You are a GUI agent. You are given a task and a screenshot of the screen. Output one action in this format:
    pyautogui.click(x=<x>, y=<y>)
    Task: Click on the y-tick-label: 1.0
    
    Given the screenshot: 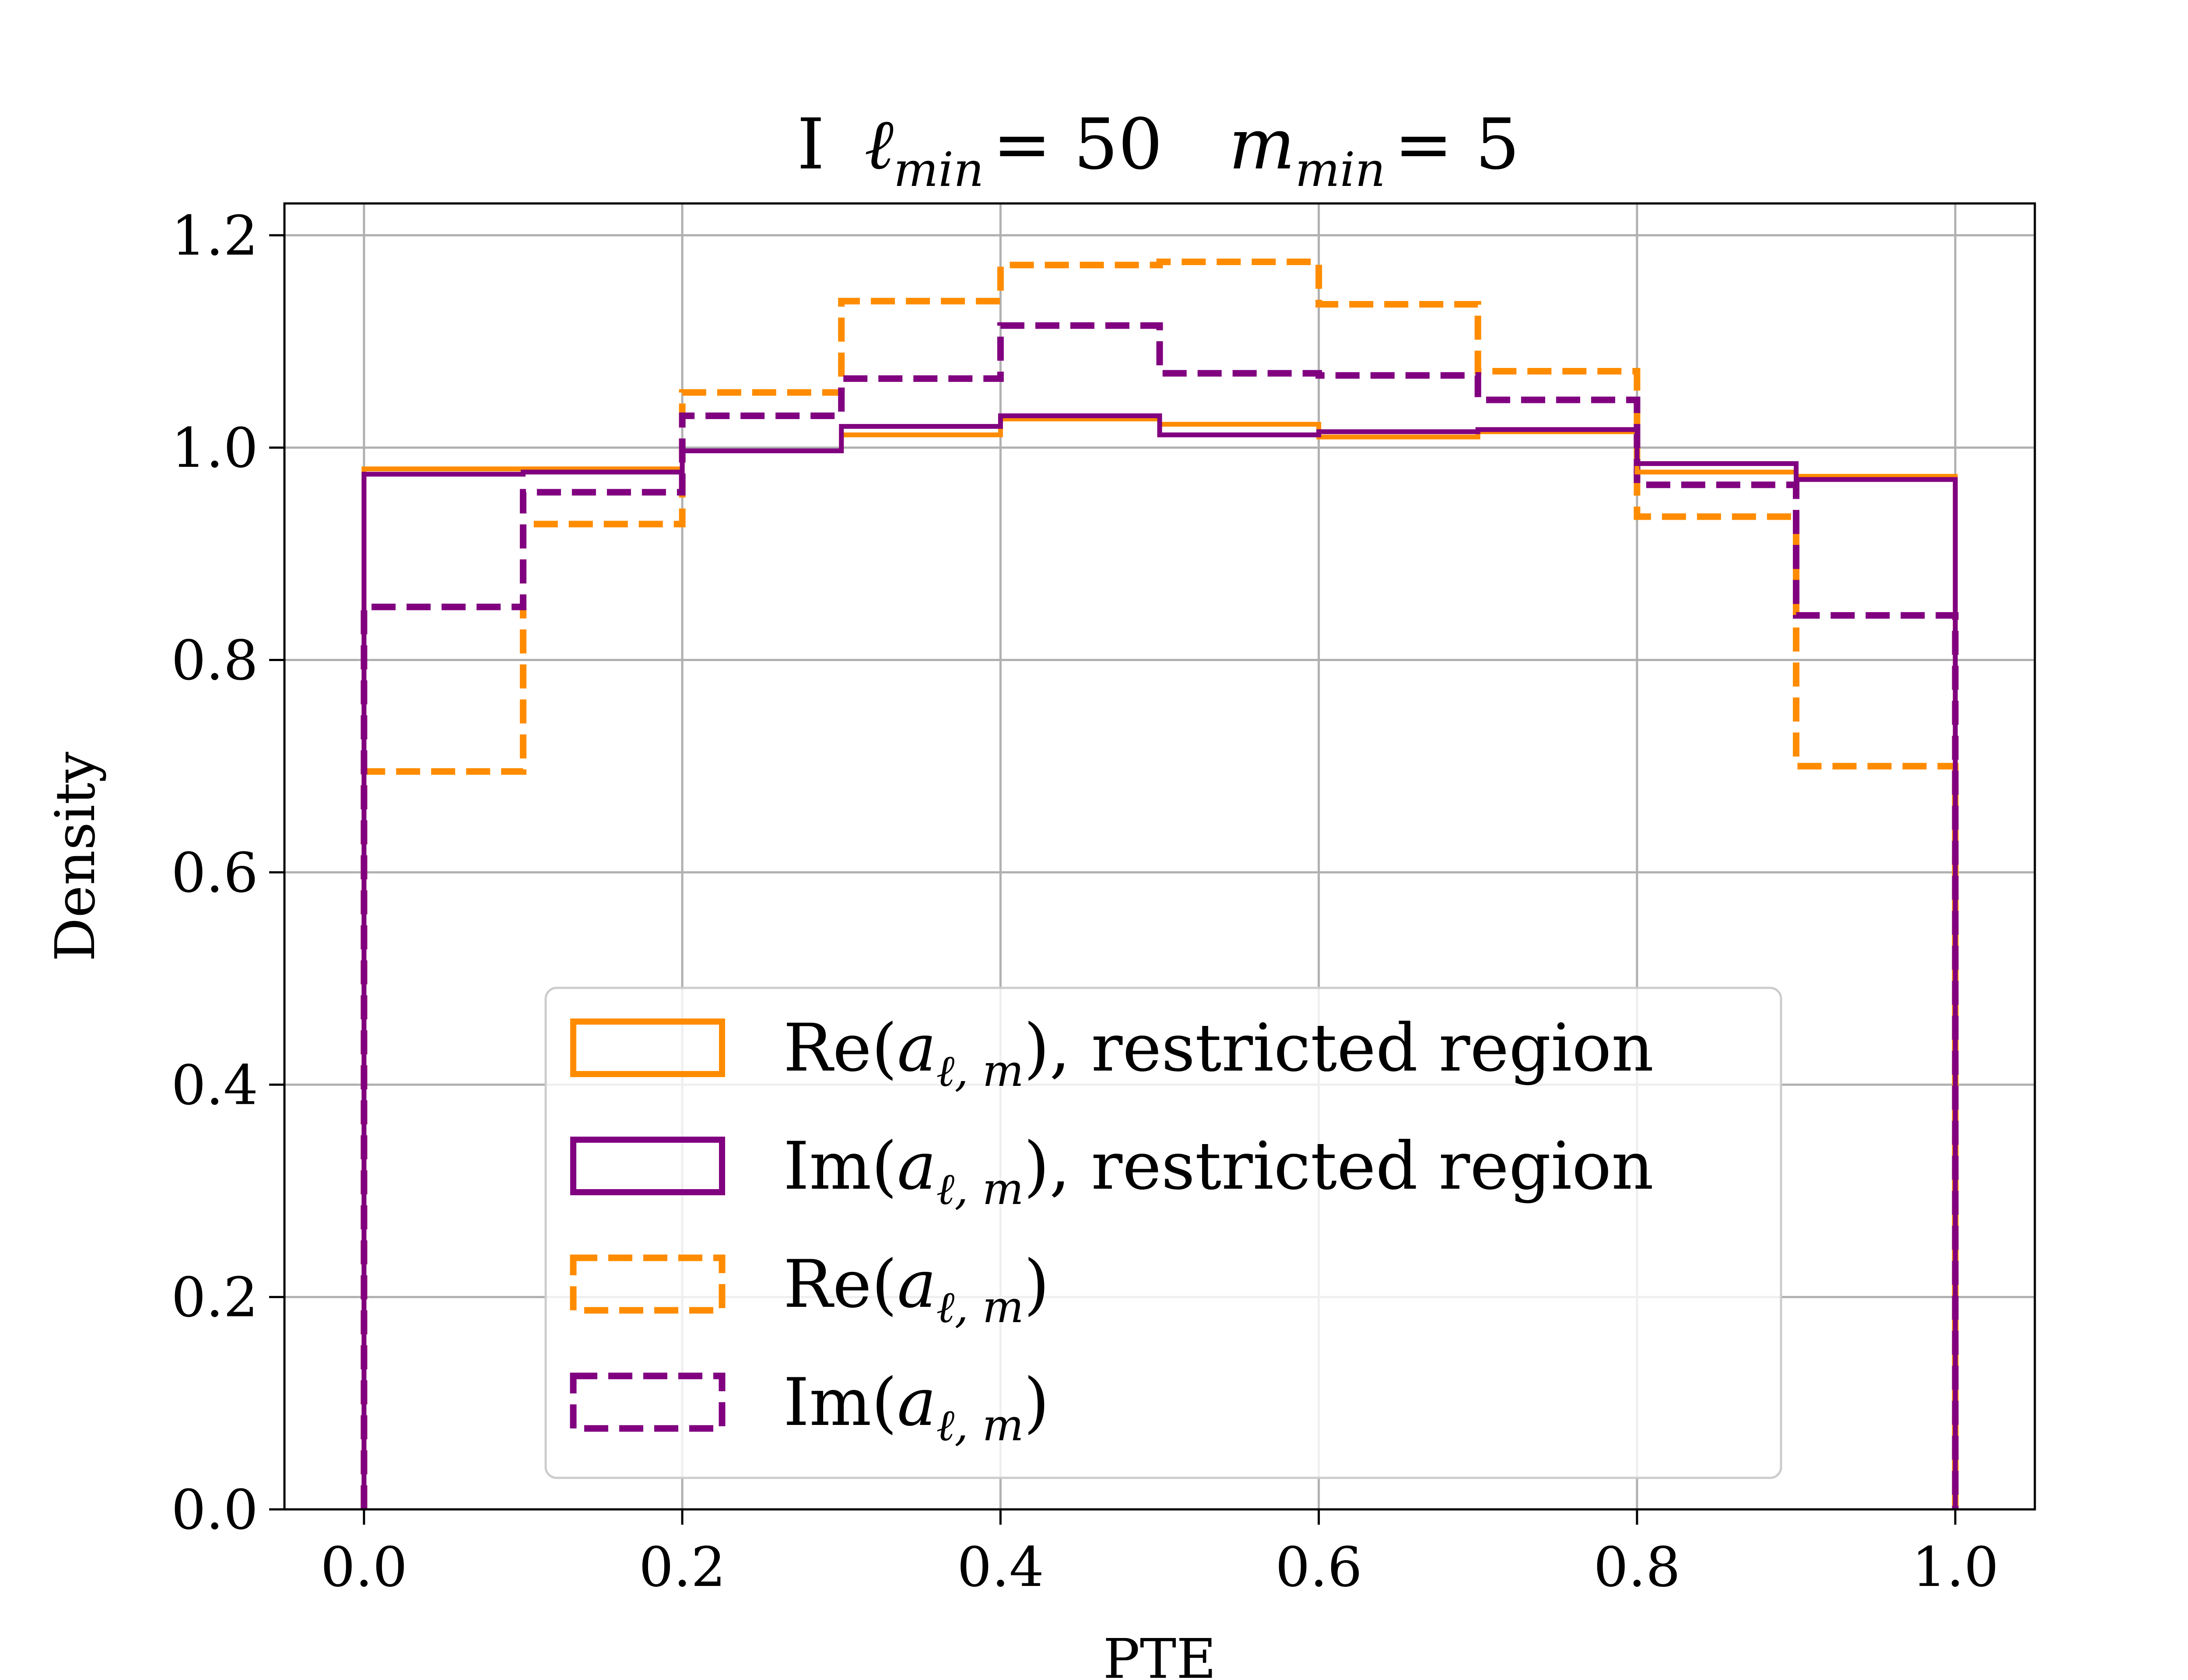 What is the action you would take?
    pyautogui.click(x=215, y=448)
    